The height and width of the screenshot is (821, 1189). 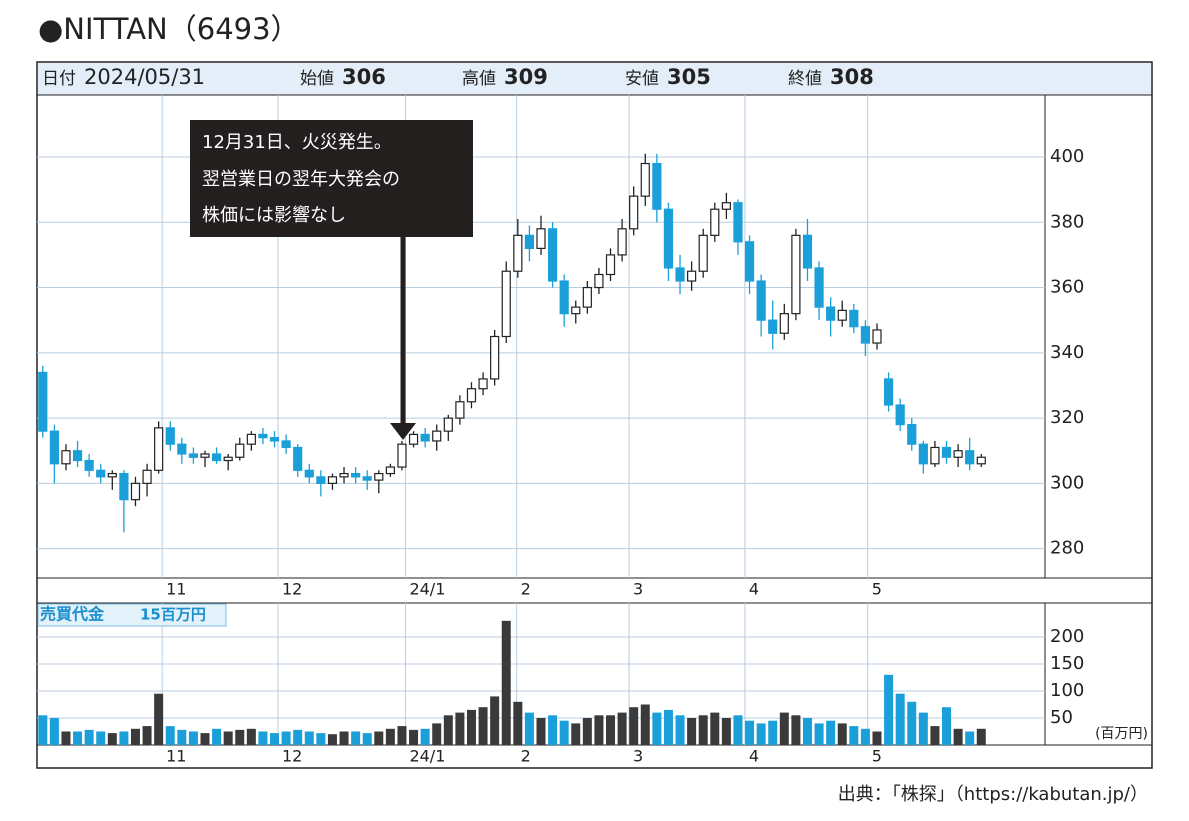 I want to click on source: 出典：「株探」（https://kabutan.jp/）, so click(x=993, y=794).